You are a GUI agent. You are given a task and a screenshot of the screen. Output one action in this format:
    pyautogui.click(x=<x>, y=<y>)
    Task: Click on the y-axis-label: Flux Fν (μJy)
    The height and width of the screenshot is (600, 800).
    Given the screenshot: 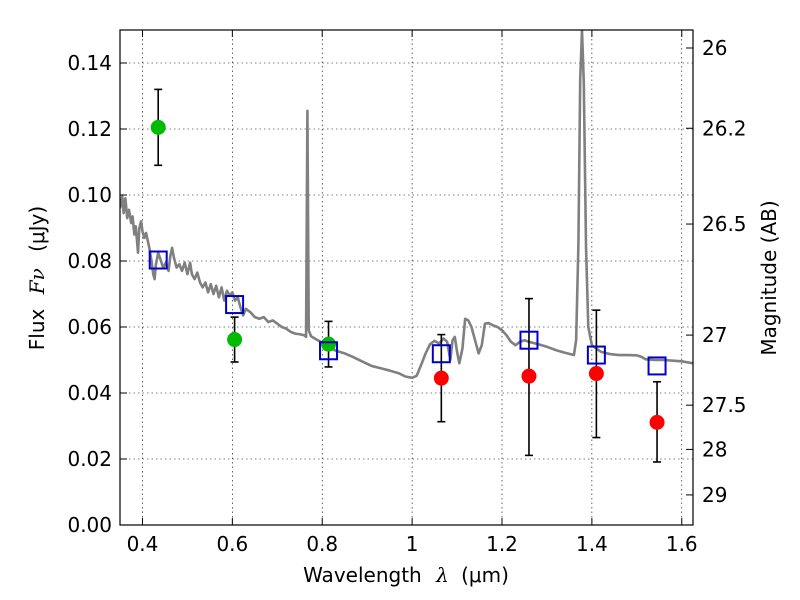 What is the action you would take?
    pyautogui.click(x=37, y=278)
    